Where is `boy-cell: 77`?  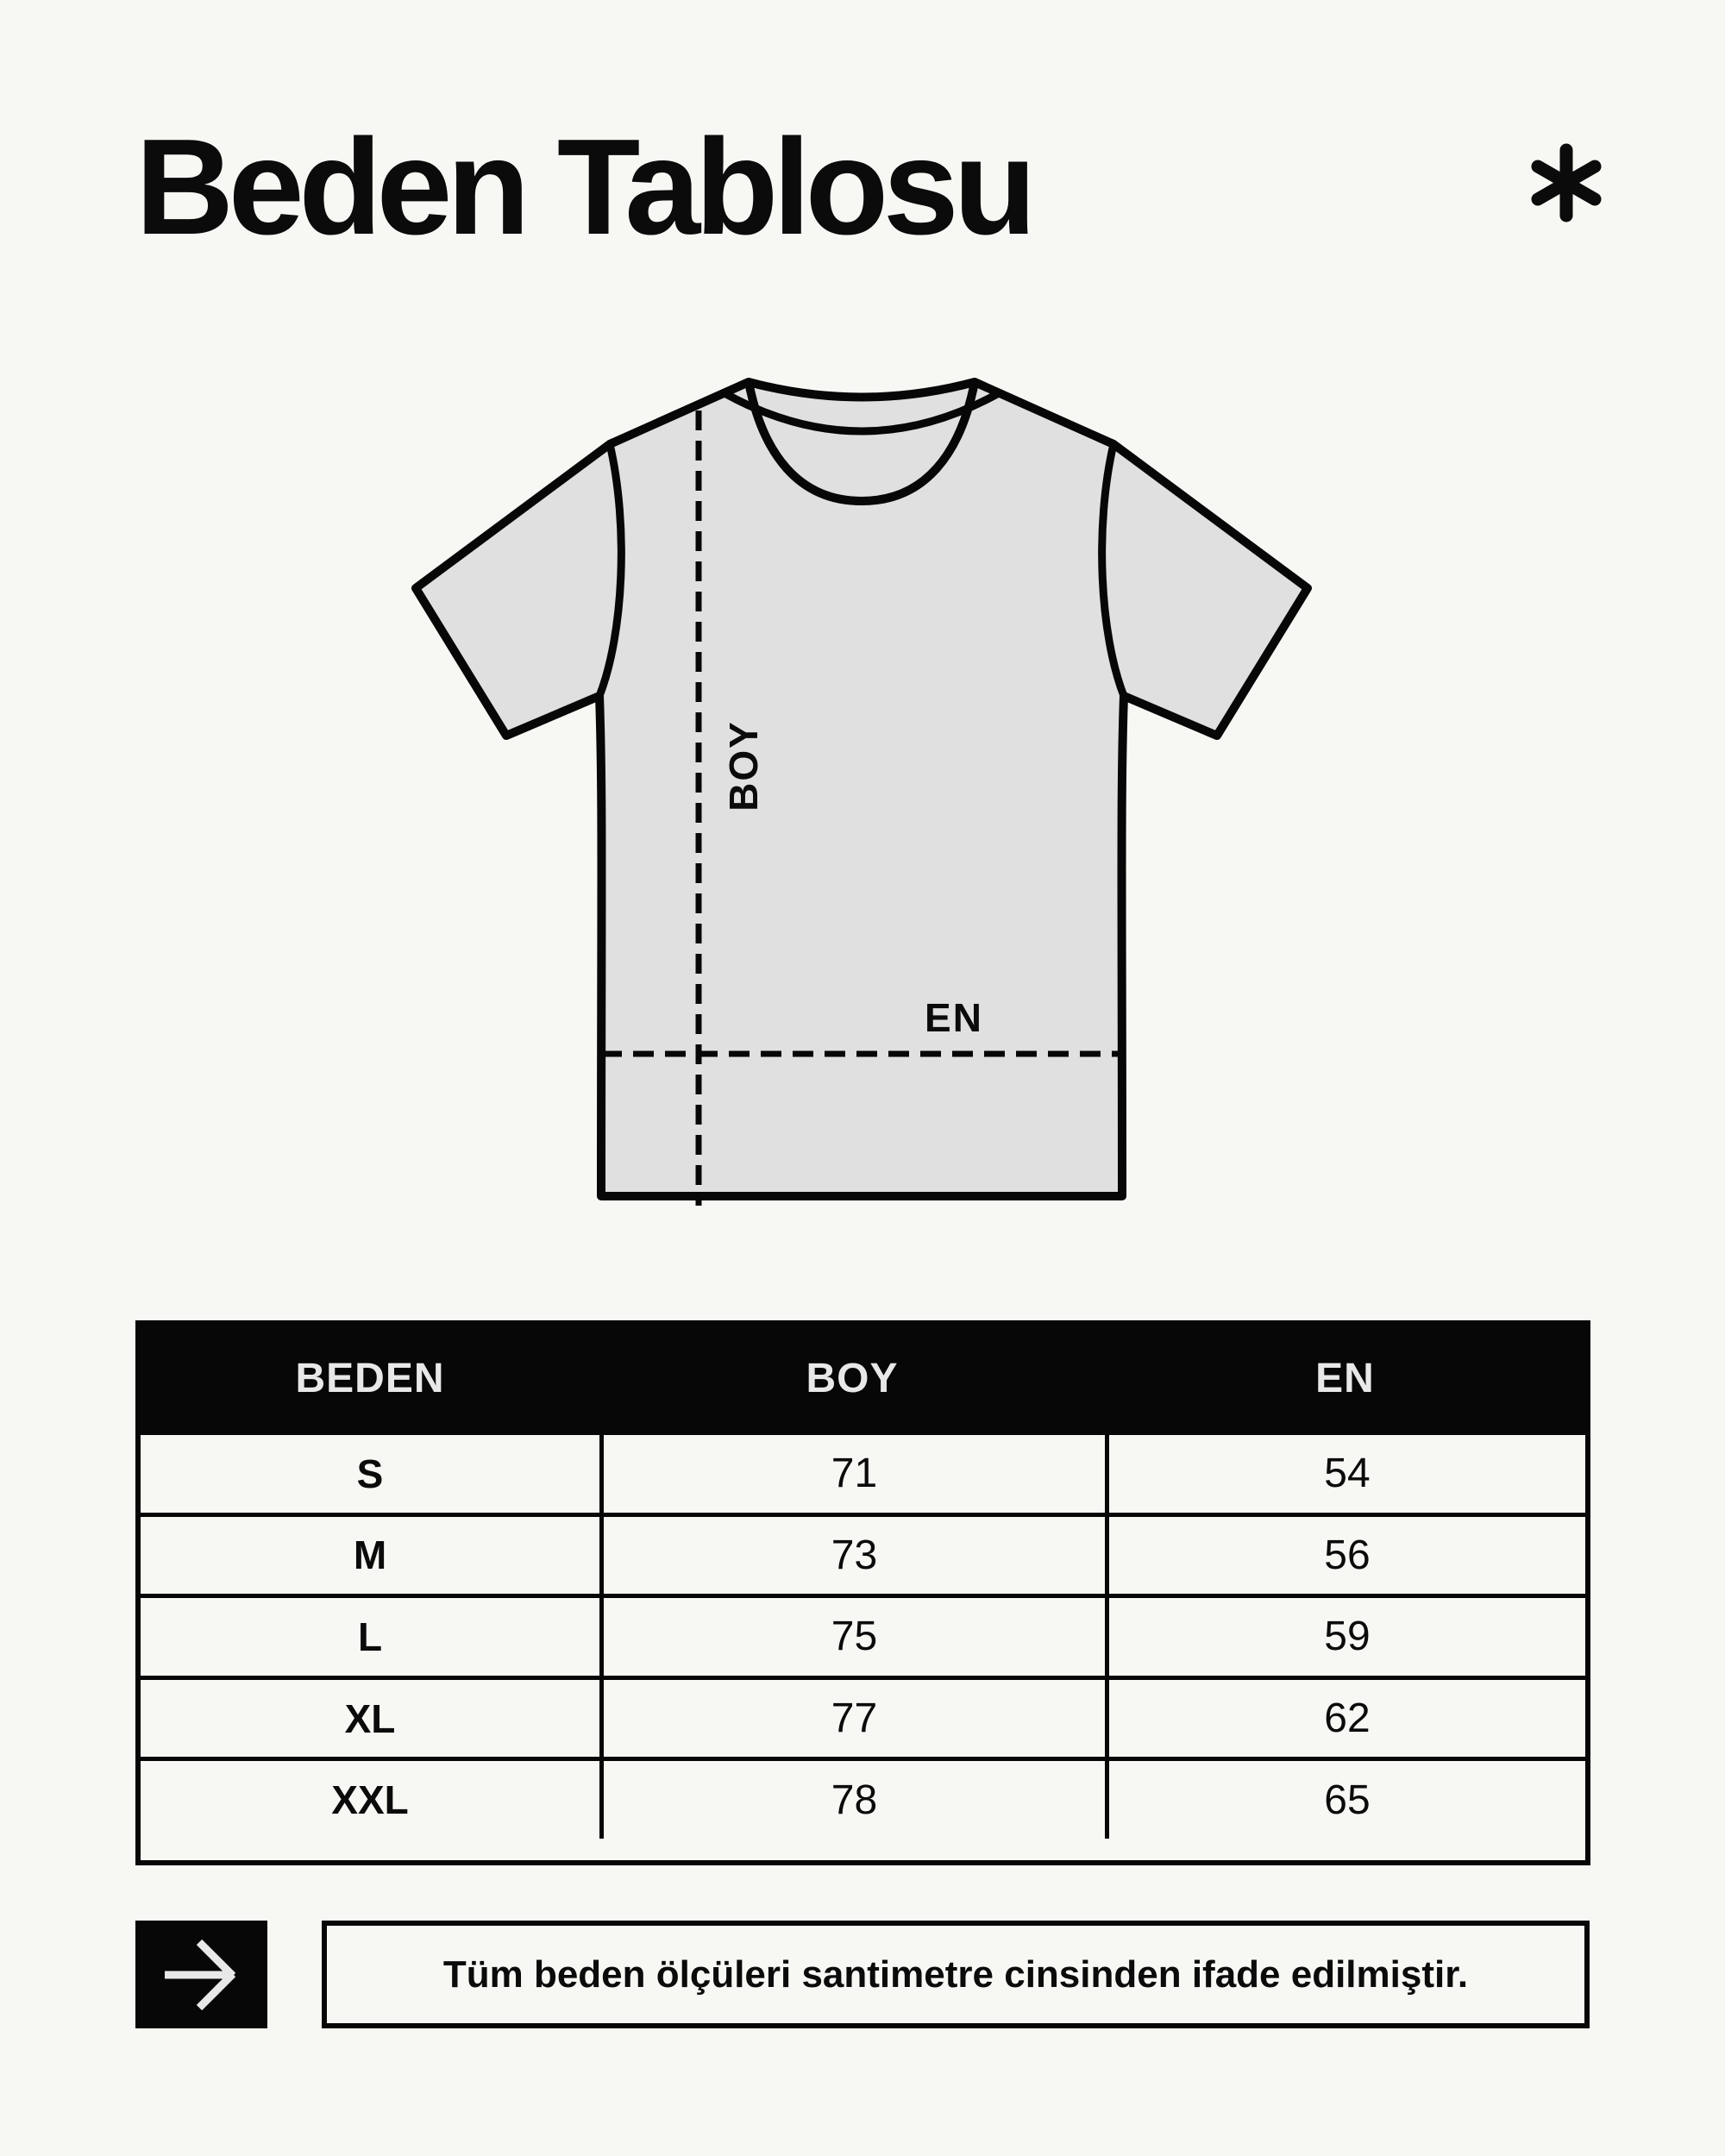
boy-cell: 77 is located at coordinates (852, 1718).